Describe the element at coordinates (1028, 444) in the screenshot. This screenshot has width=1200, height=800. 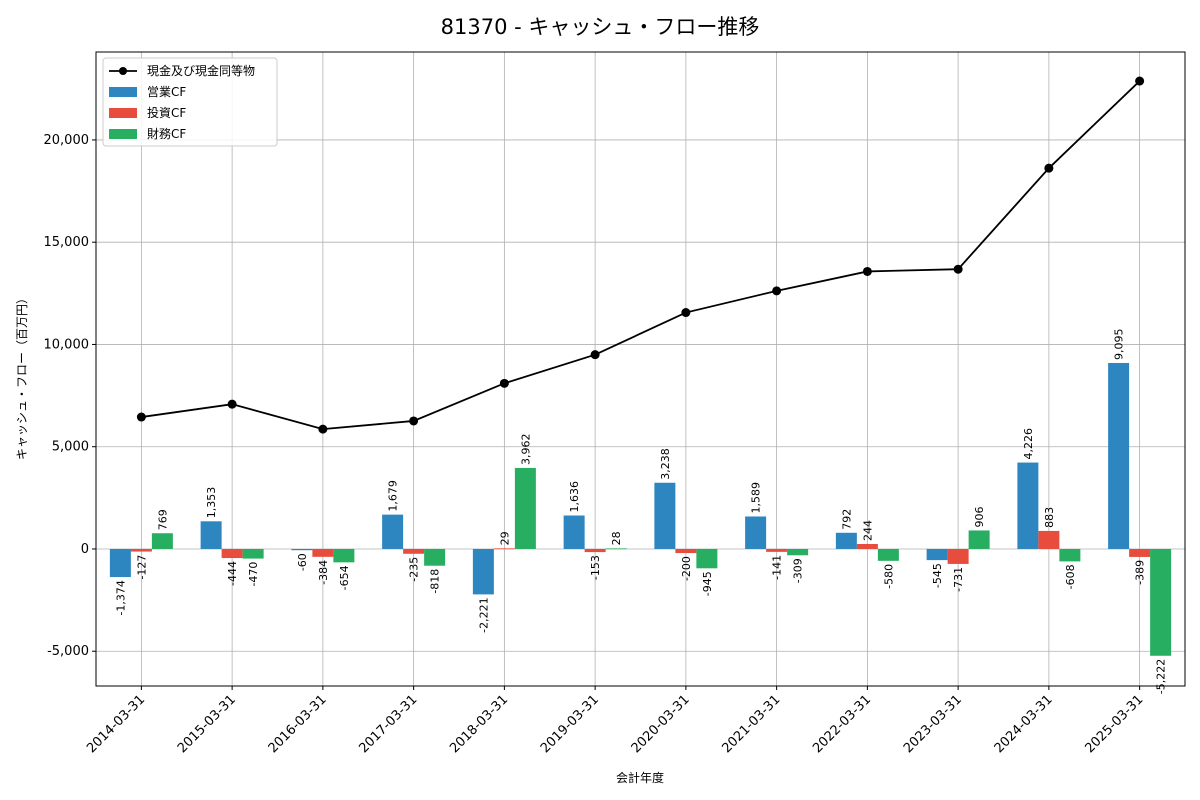
I see `bar-value-label: 4,226` at that location.